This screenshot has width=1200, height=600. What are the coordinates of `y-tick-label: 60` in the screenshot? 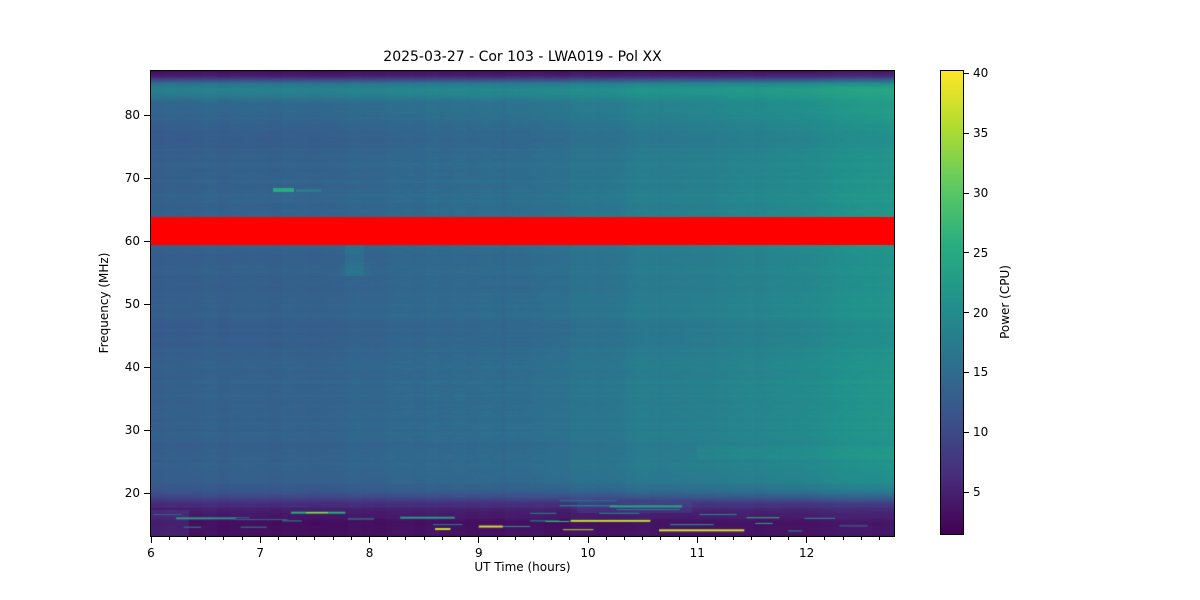 It's located at (132, 241).